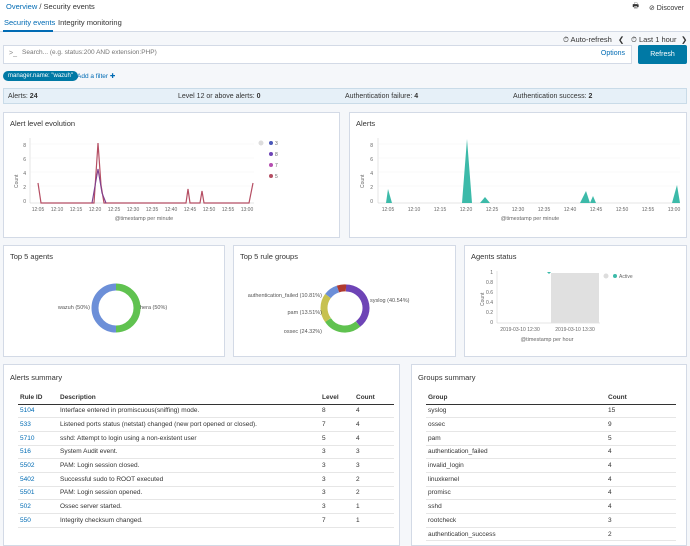 The width and height of the screenshot is (690, 546). Describe the element at coordinates (414, 210) in the screenshot. I see `xtick: 12:10` at that location.